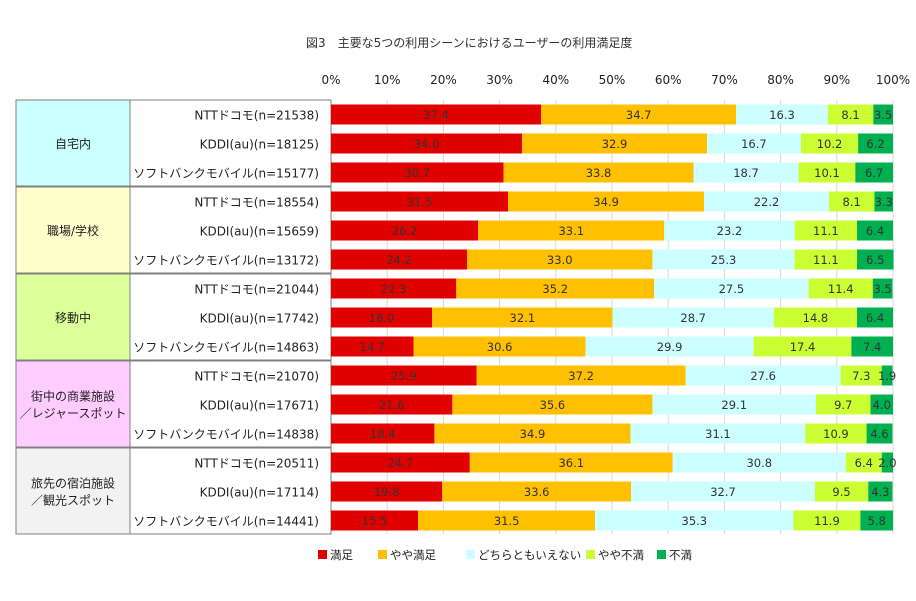 This screenshot has height=601, width=916. Describe the element at coordinates (732, 289) in the screenshot. I see `segment-label: 27.5` at that location.